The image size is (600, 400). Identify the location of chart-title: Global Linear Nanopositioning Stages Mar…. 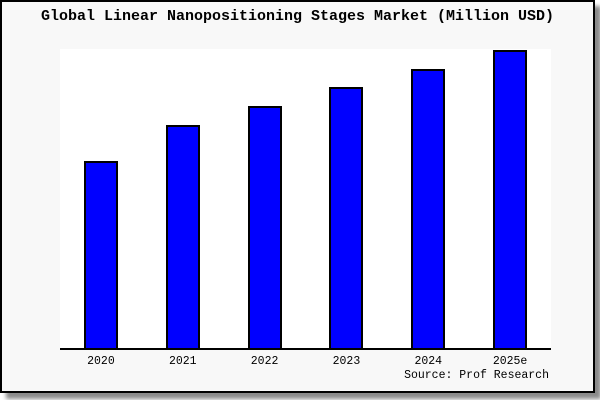
(297, 16).